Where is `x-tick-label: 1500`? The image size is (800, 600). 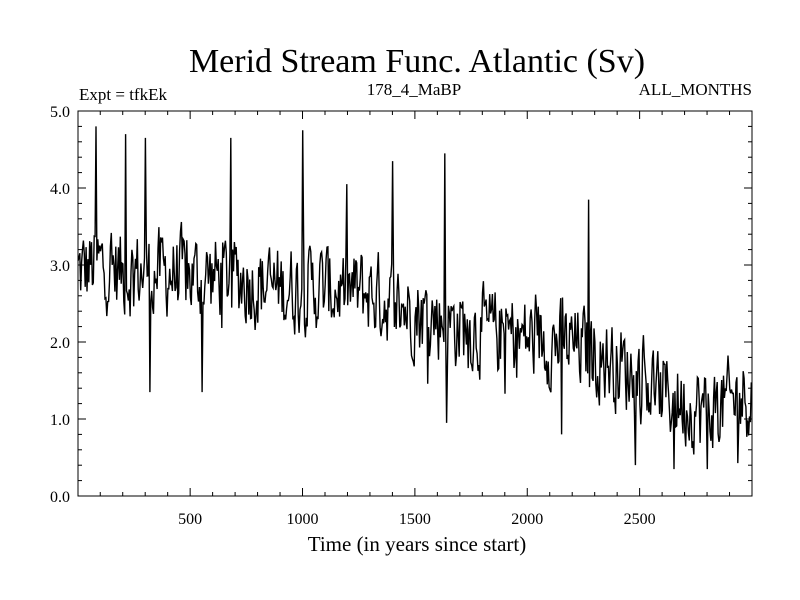 x-tick-label: 1500 is located at coordinates (415, 519).